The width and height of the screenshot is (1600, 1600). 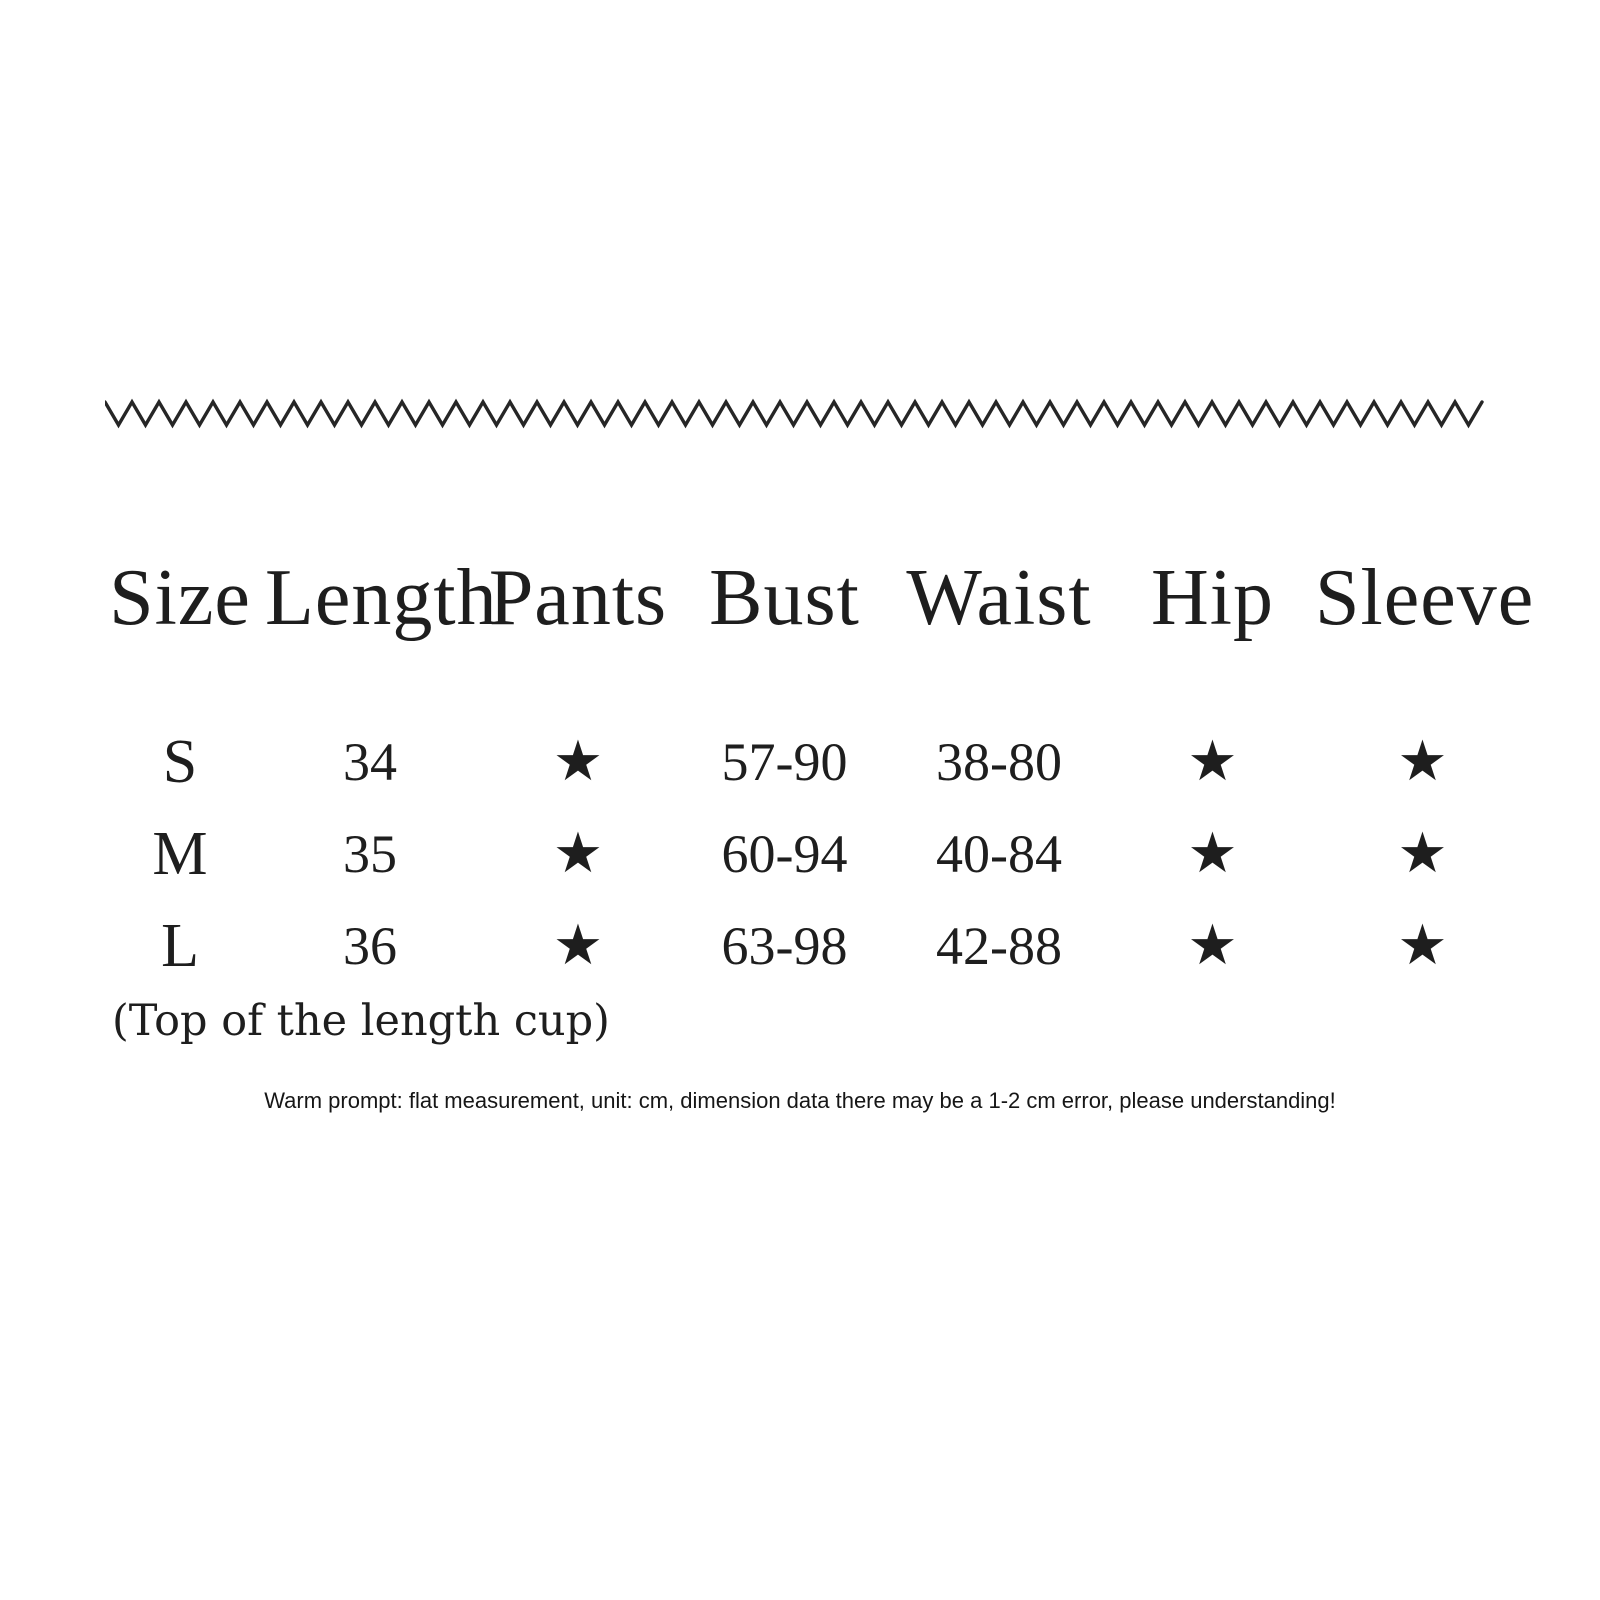 I want to click on zigzag-divider-line, so click(x=794, y=413).